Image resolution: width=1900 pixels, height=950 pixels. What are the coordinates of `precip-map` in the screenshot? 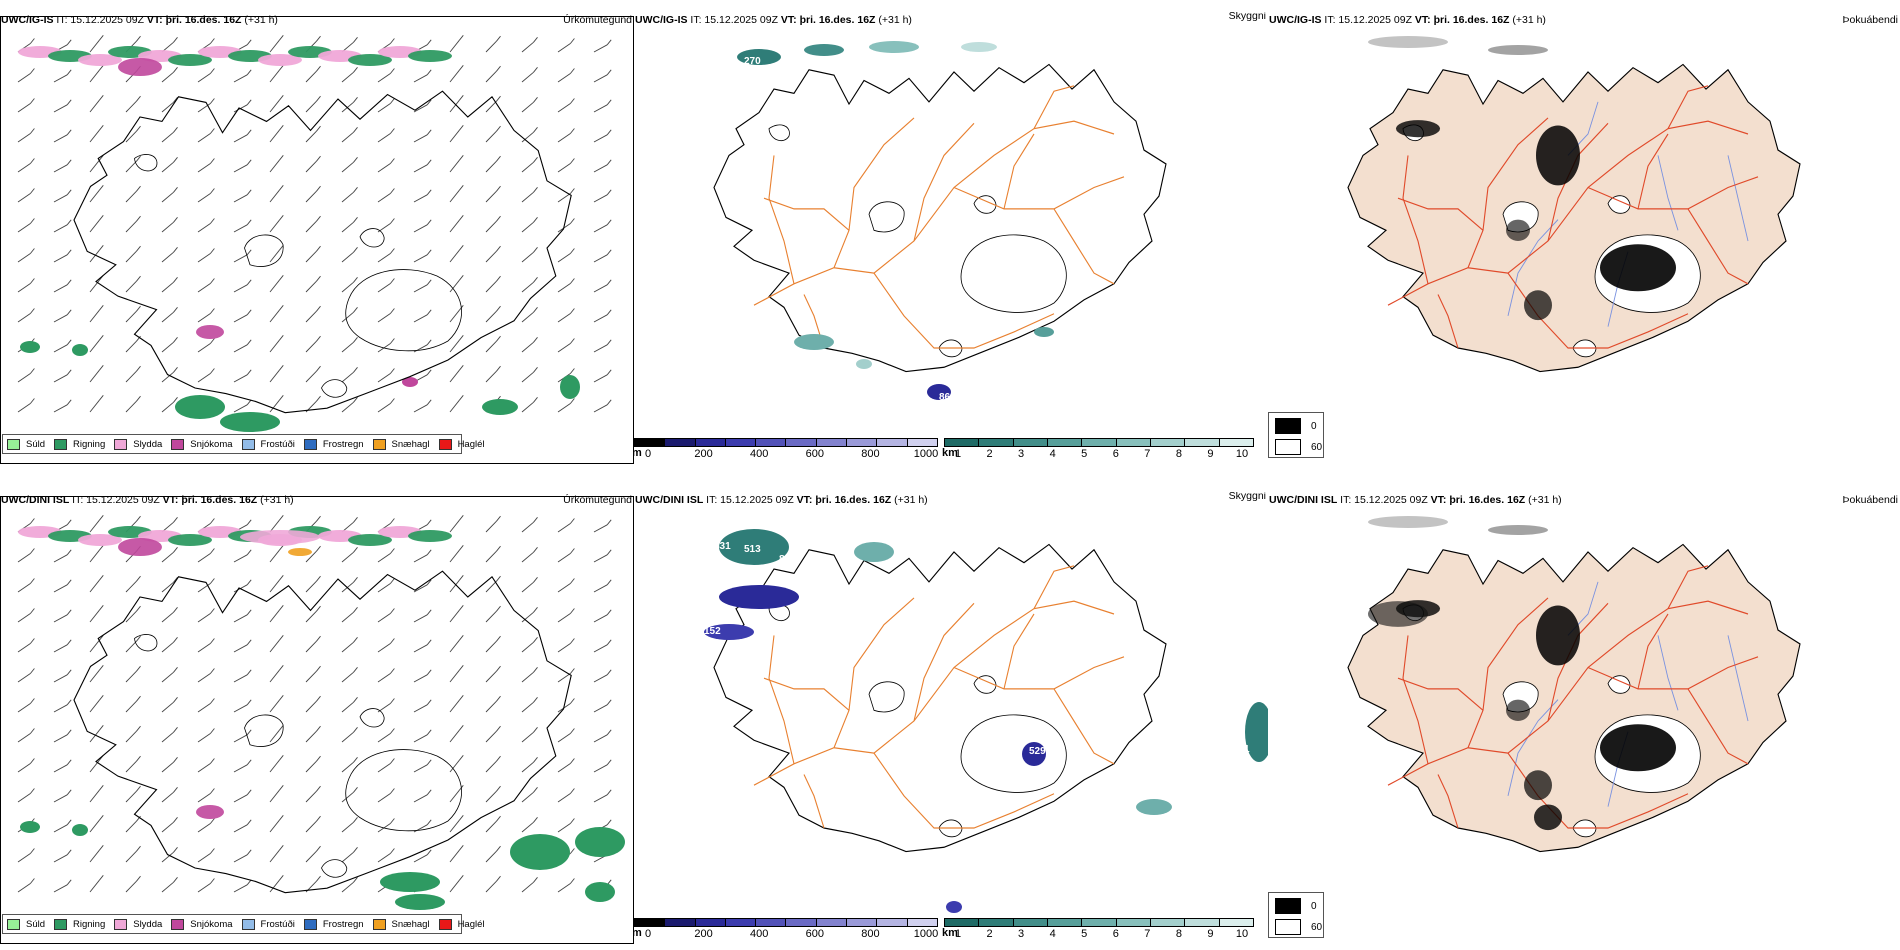 It's located at (314, 233).